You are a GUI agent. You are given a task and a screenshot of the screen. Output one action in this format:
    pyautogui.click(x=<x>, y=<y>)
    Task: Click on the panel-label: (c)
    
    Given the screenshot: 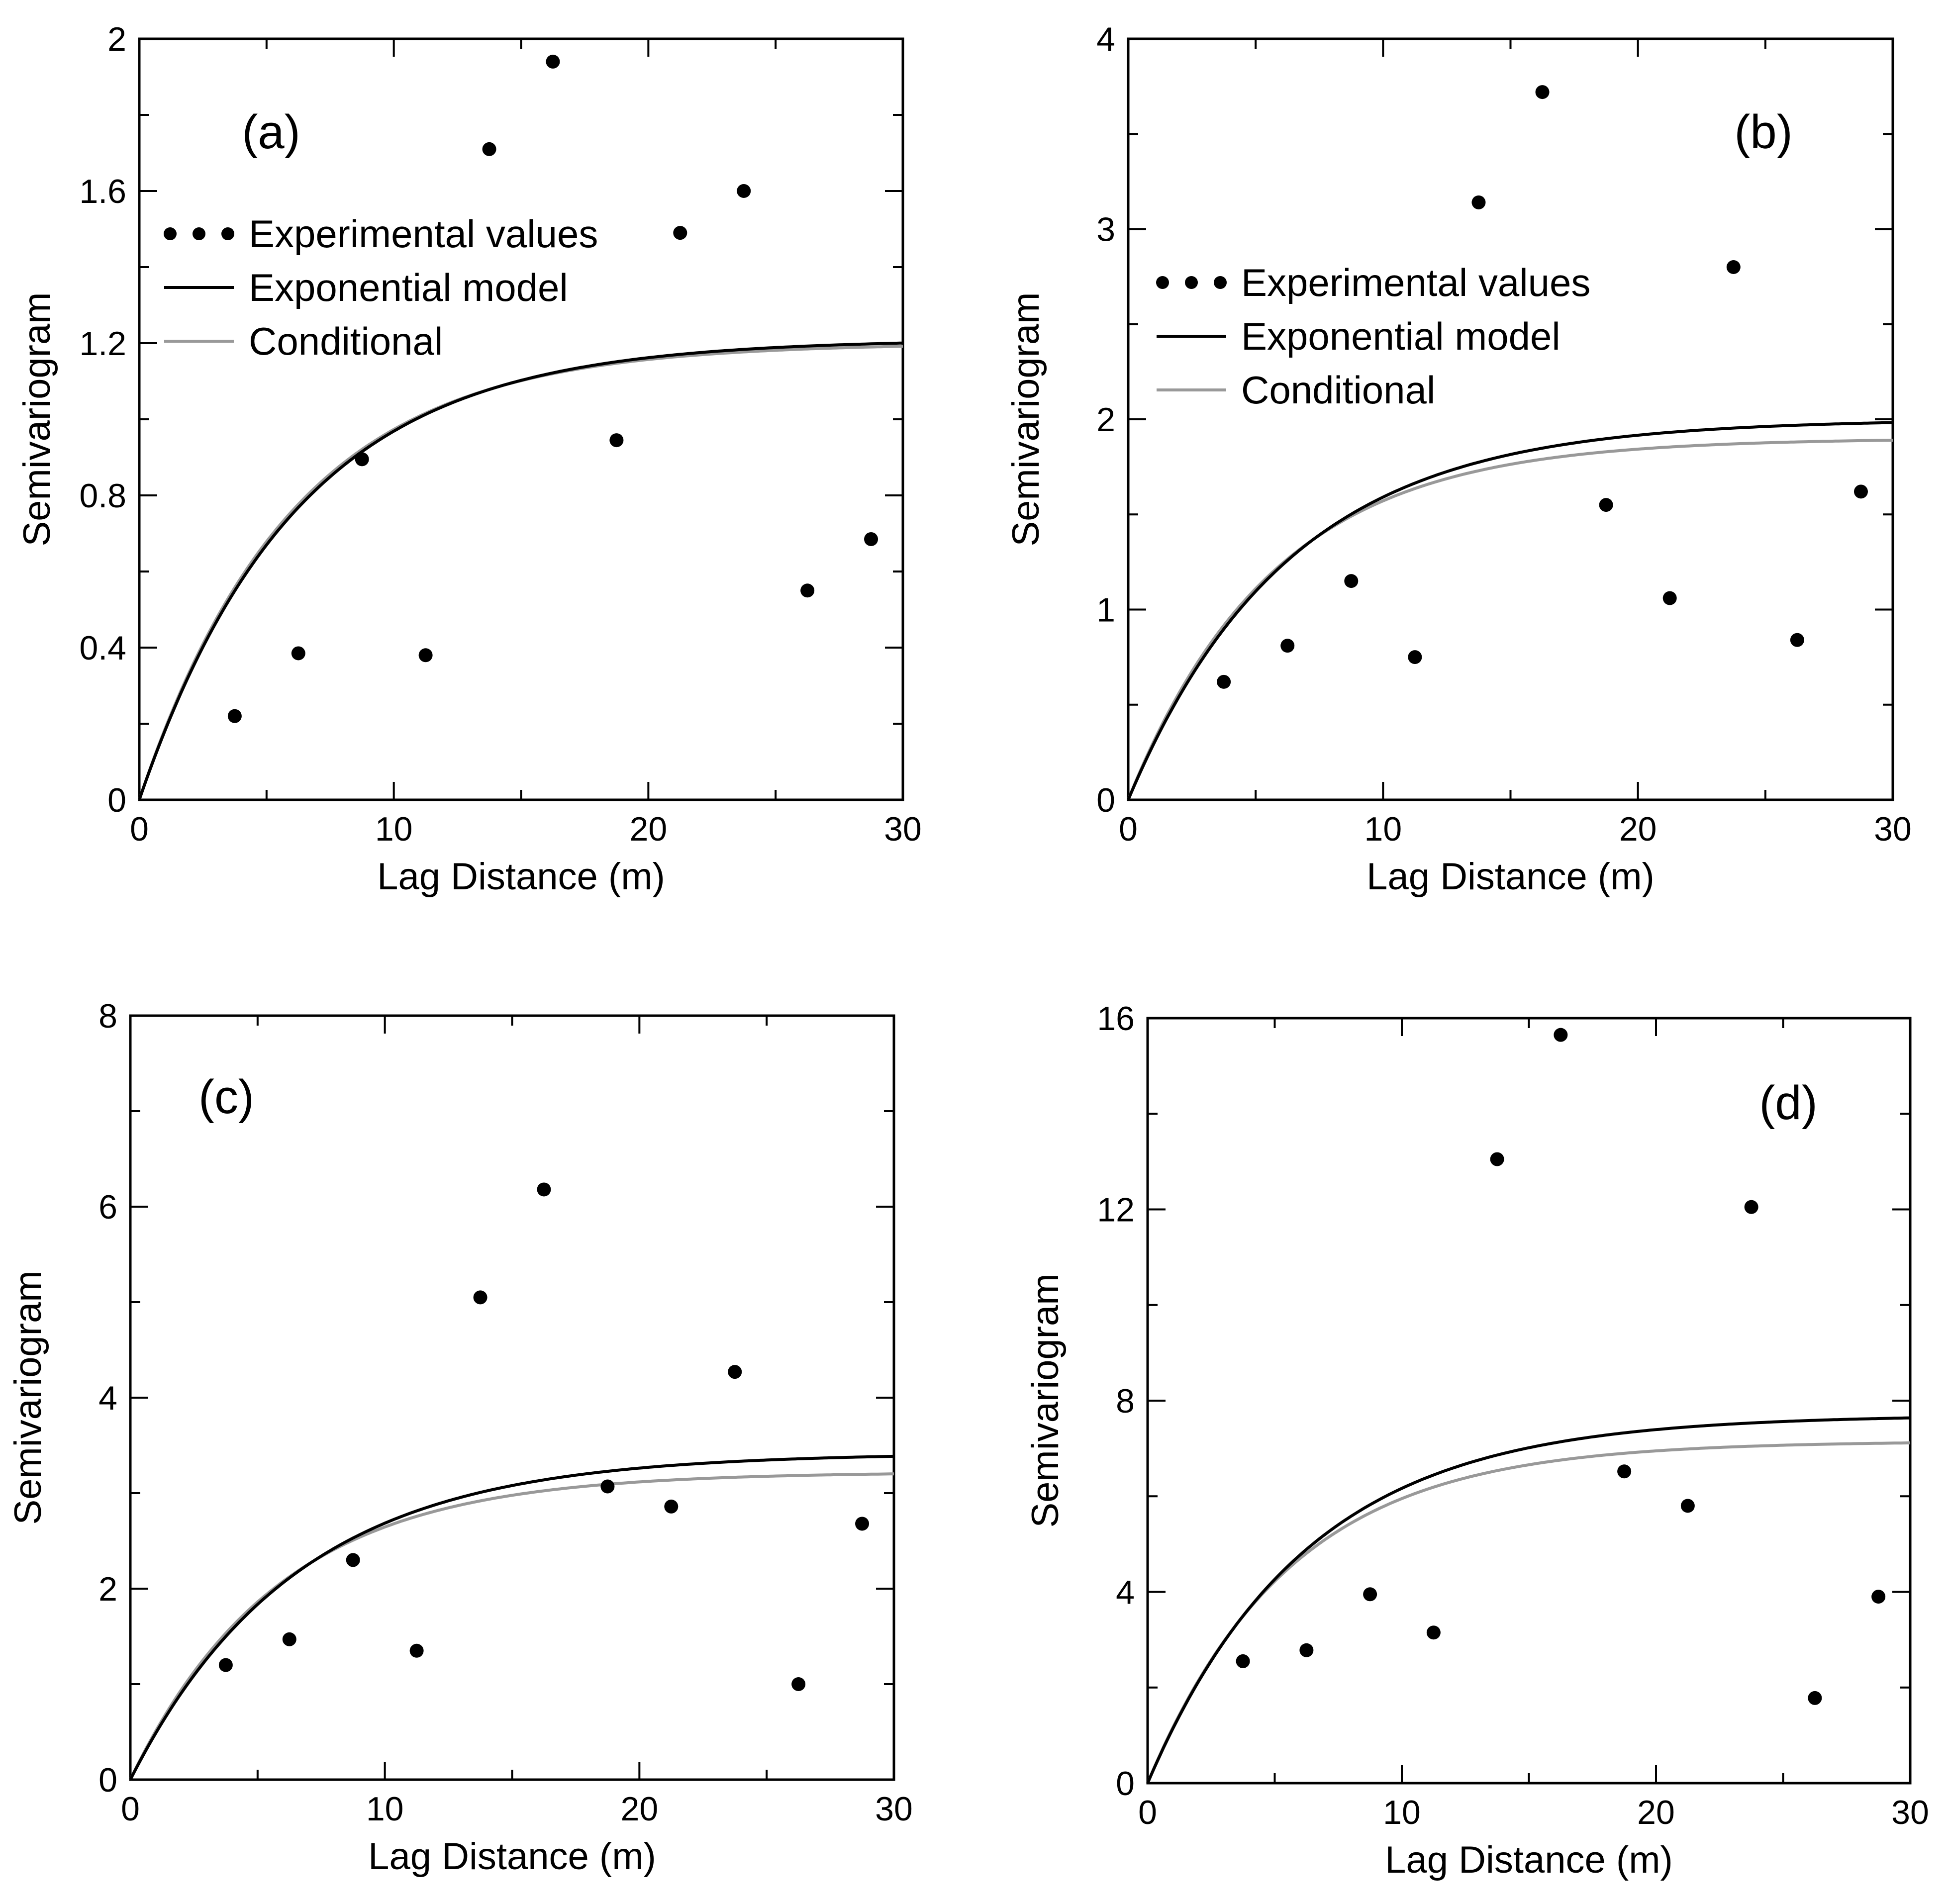 What is the action you would take?
    pyautogui.click(x=226, y=1097)
    